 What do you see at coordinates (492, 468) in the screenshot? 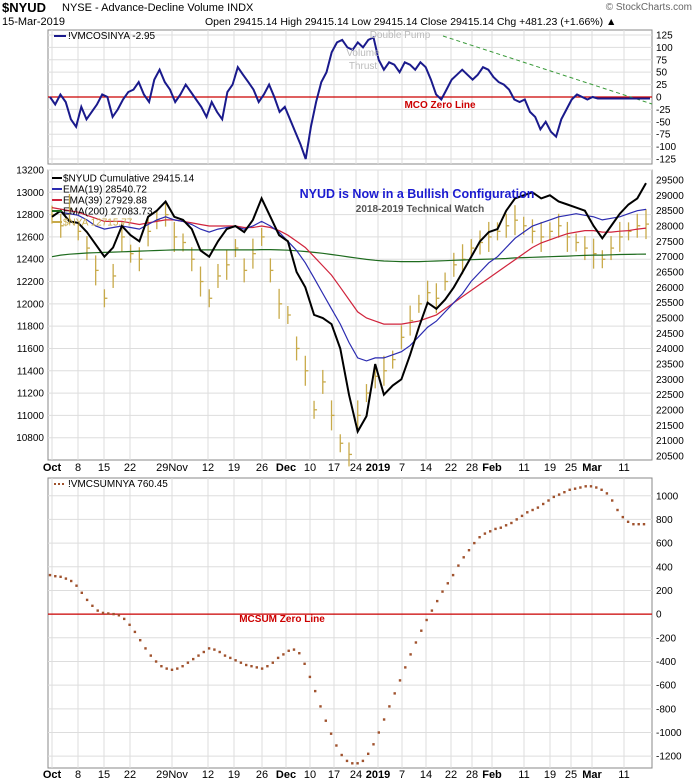
I see `nyud-xaxis-label: Feb` at bounding box center [492, 468].